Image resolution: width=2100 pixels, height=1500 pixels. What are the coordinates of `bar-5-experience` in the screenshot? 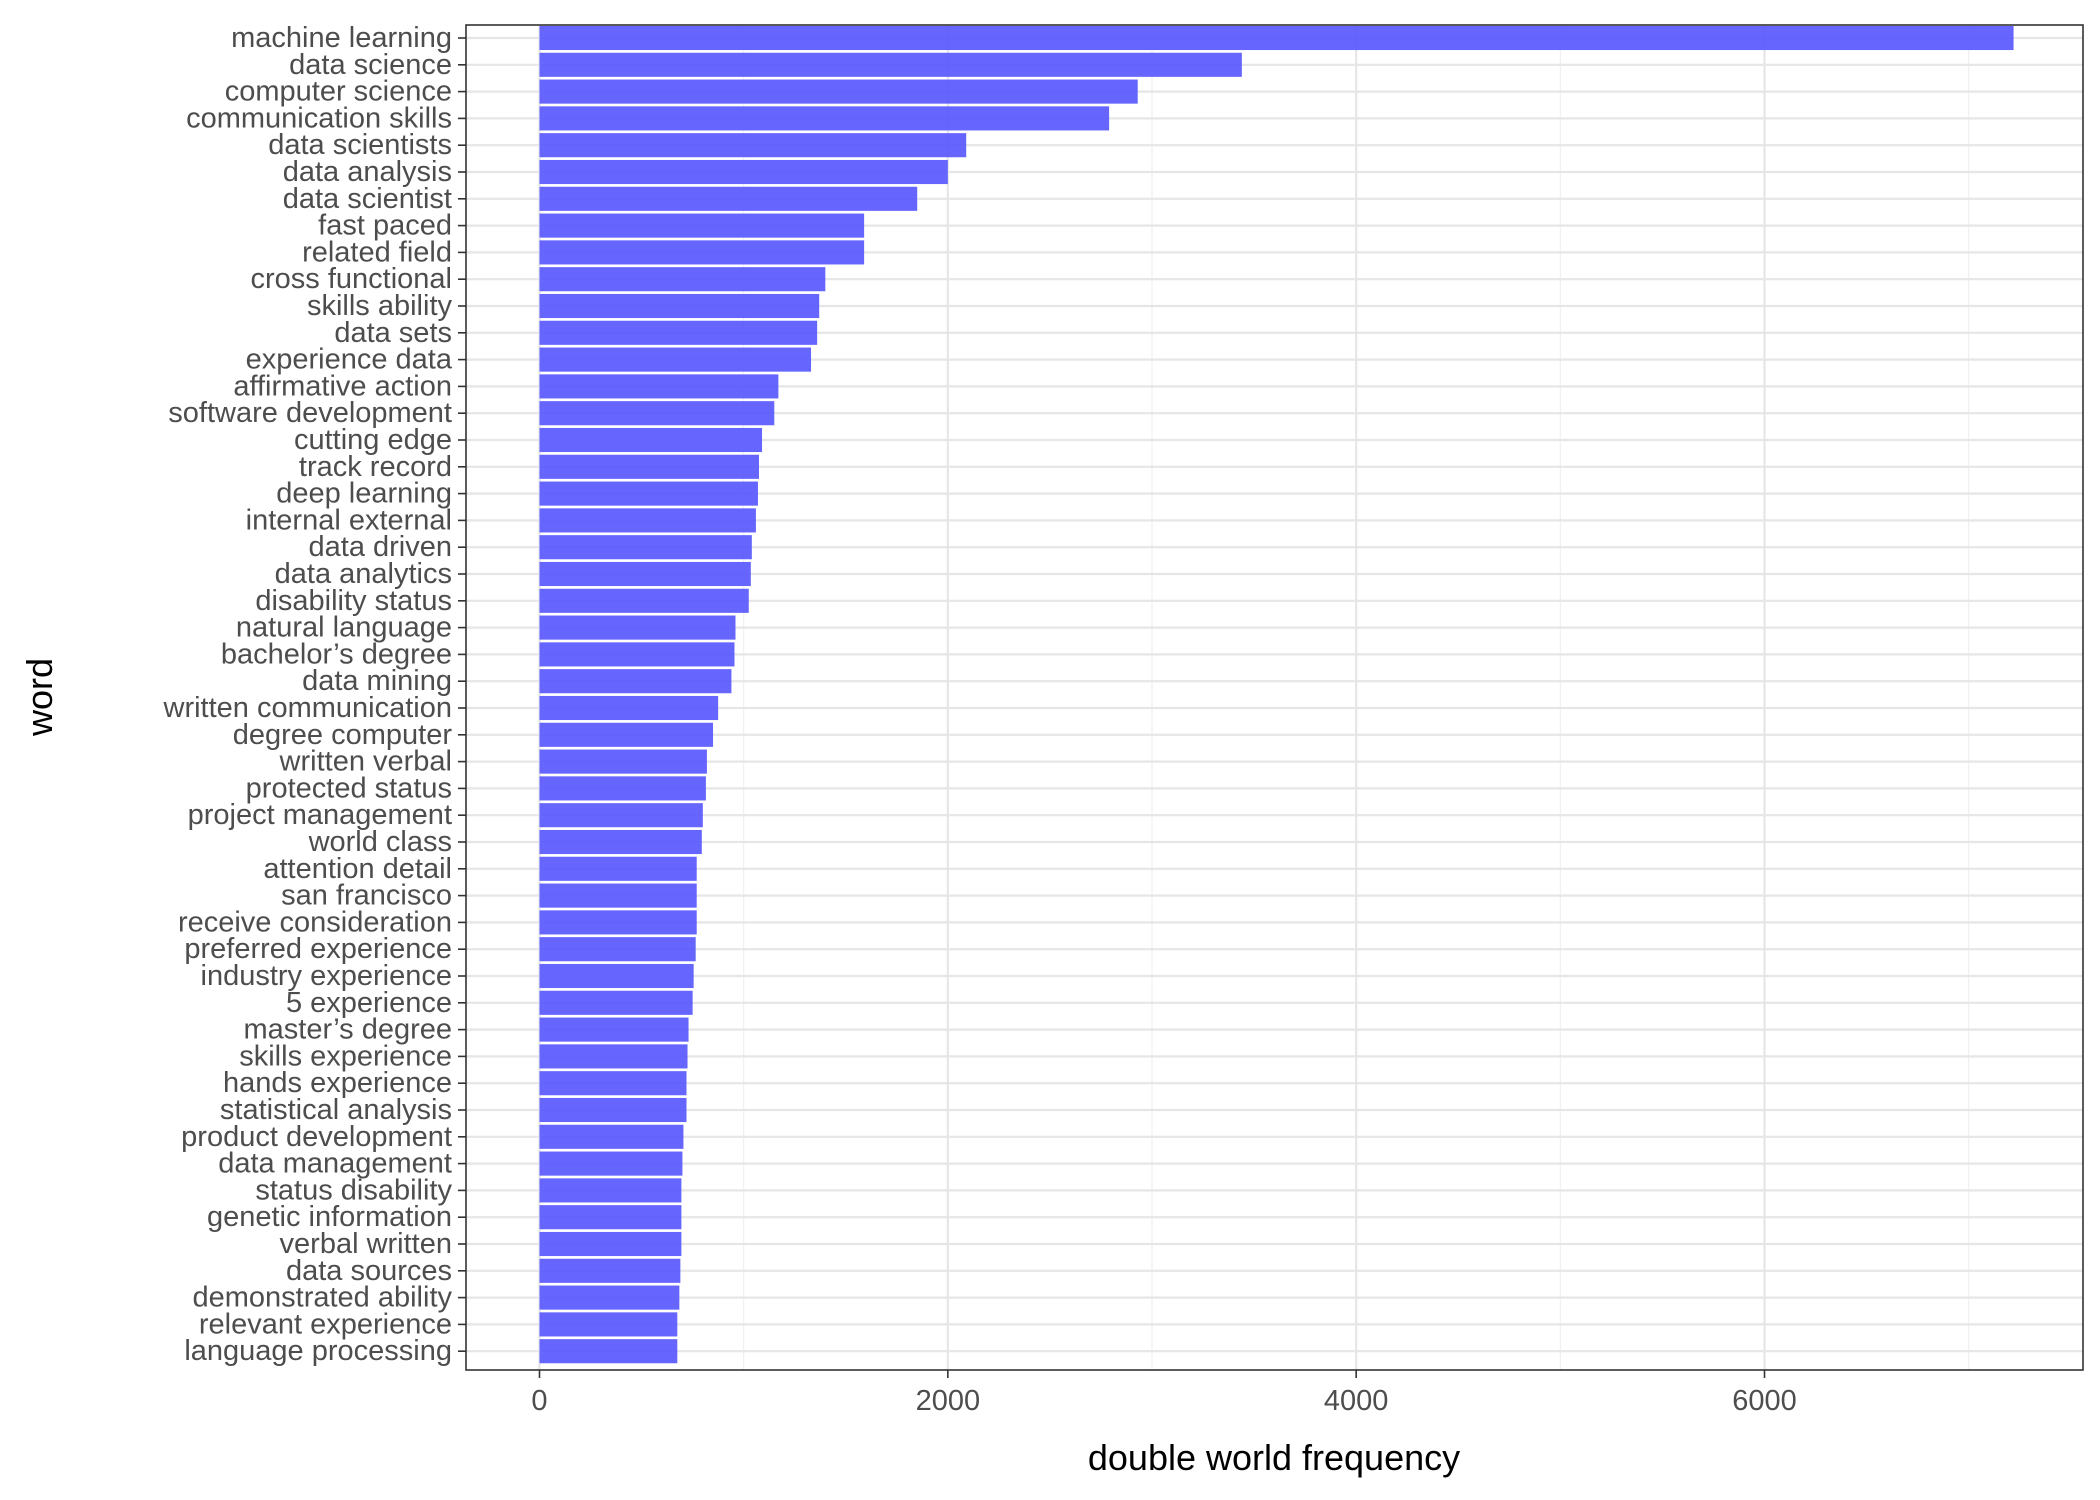 It's located at (616, 1002).